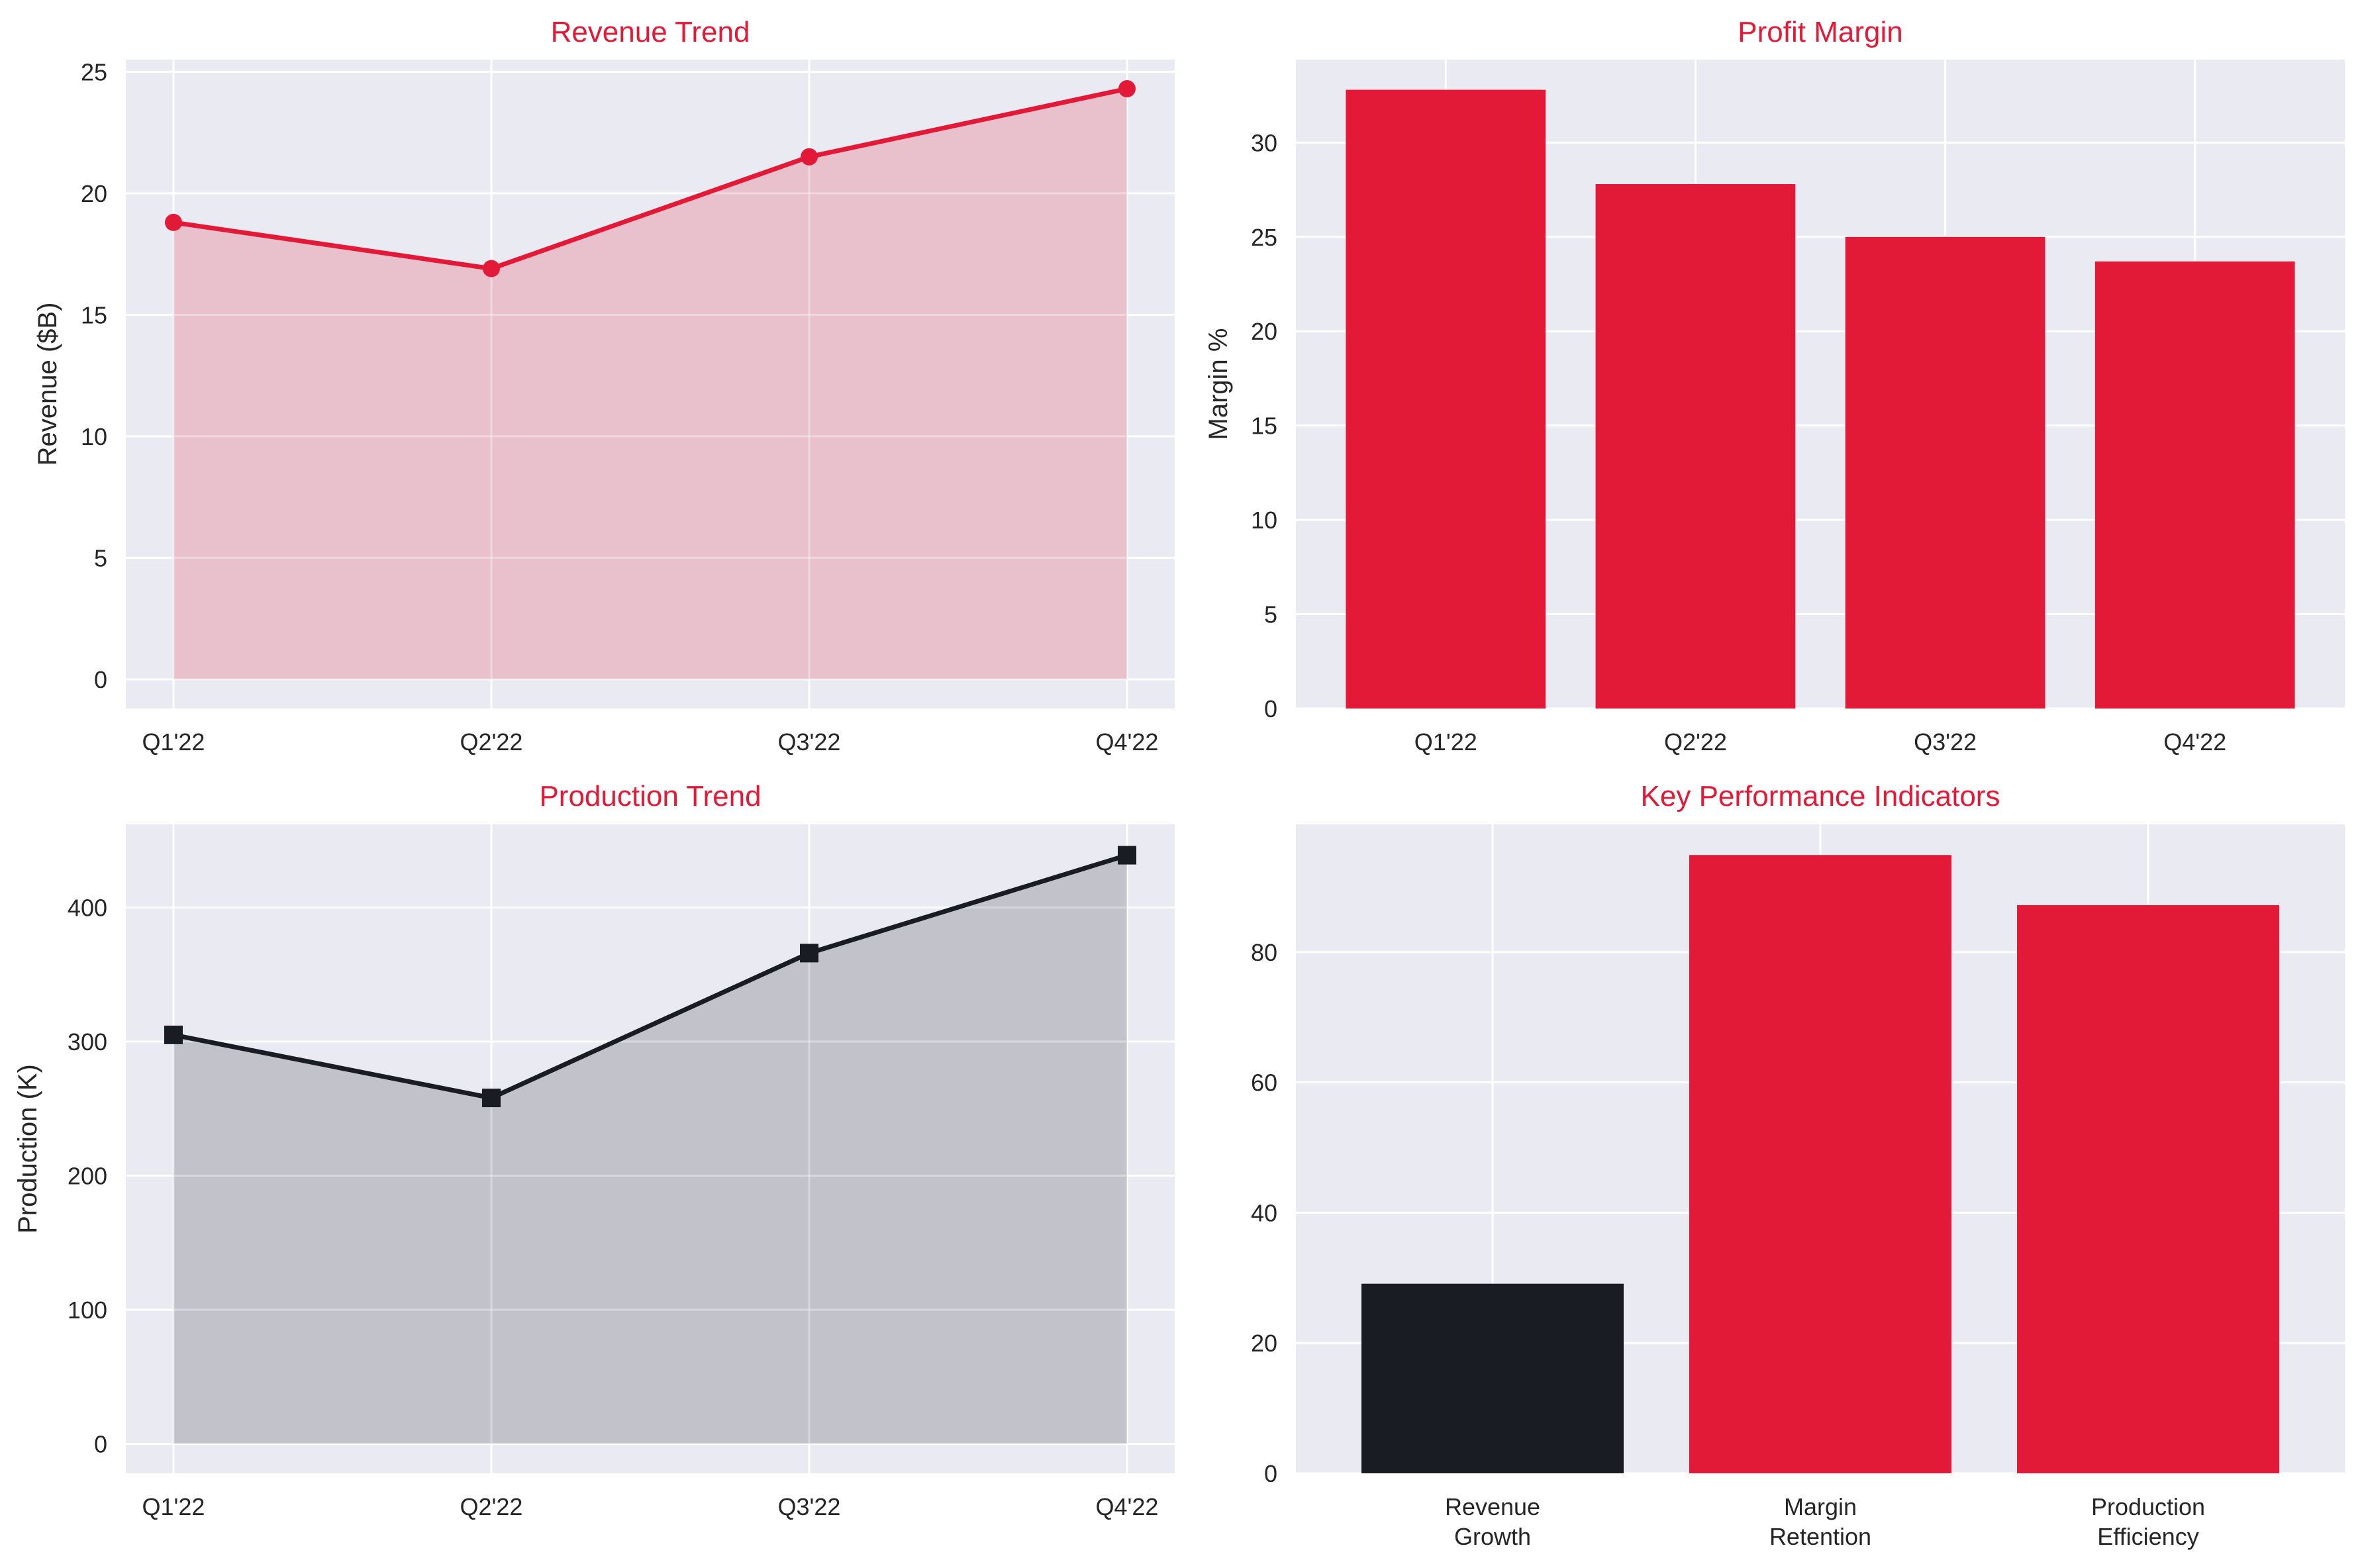  Describe the element at coordinates (1264, 1083) in the screenshot. I see `y-tick-label: 60` at that location.